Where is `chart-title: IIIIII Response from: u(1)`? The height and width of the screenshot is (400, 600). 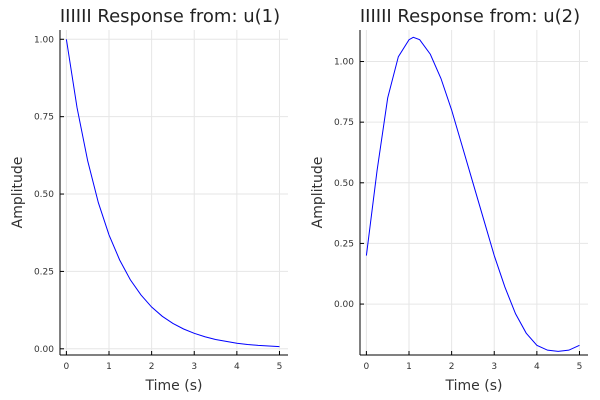 chart-title: IIIIII Response from: u(1) is located at coordinates (170, 16).